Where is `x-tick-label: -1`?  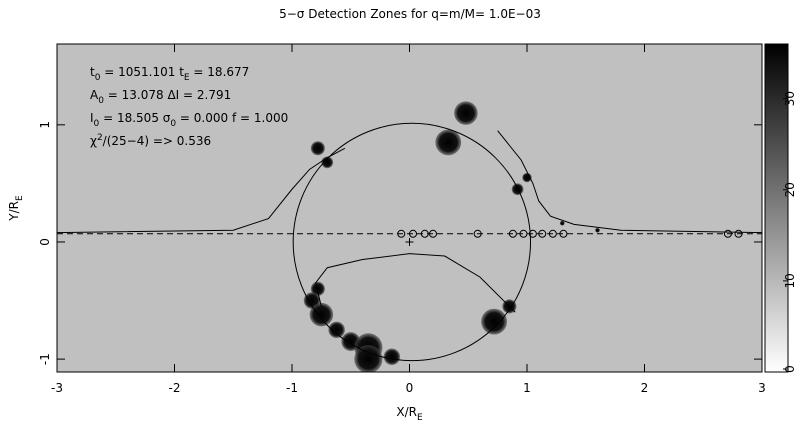
x-tick-label: -1 is located at coordinates (292, 388).